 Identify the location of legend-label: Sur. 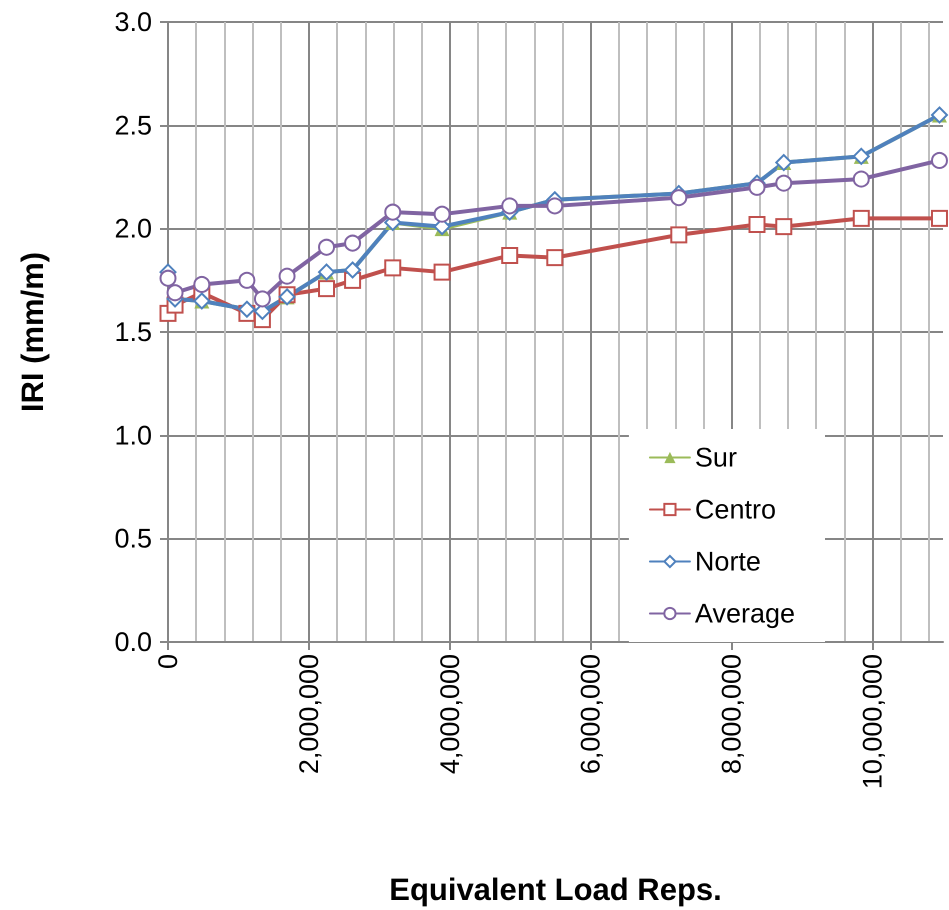
(715, 457).